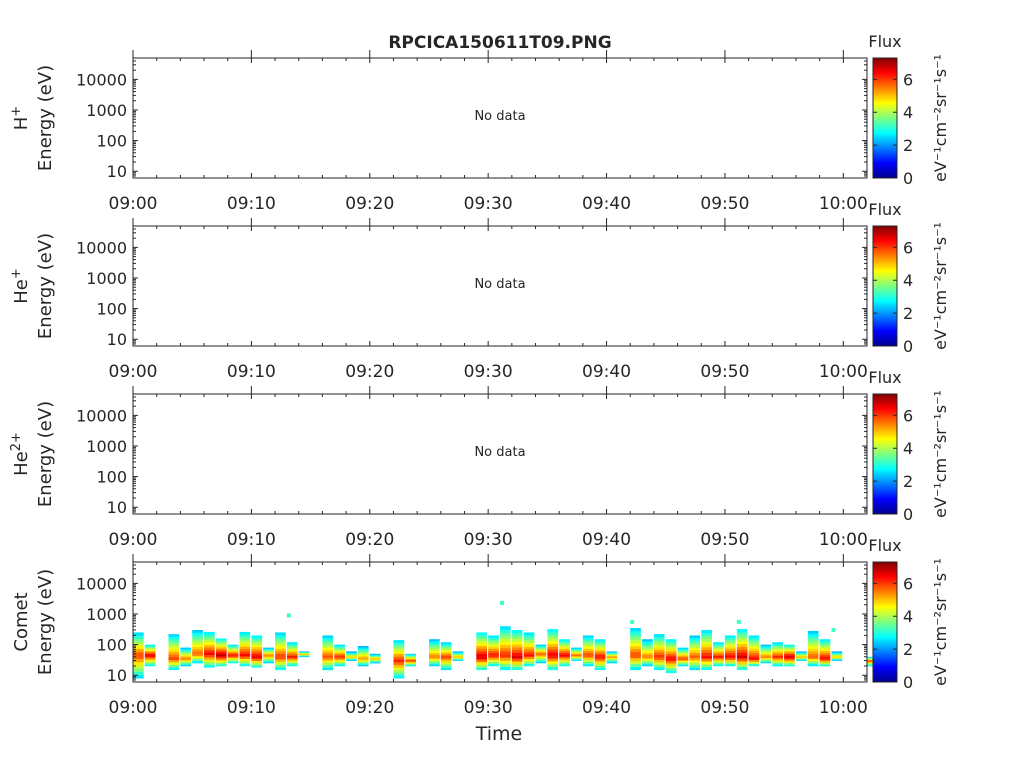 The width and height of the screenshot is (1024, 768). Describe the element at coordinates (369, 540) in the screenshot. I see `x-tick-label: 09:20` at that location.